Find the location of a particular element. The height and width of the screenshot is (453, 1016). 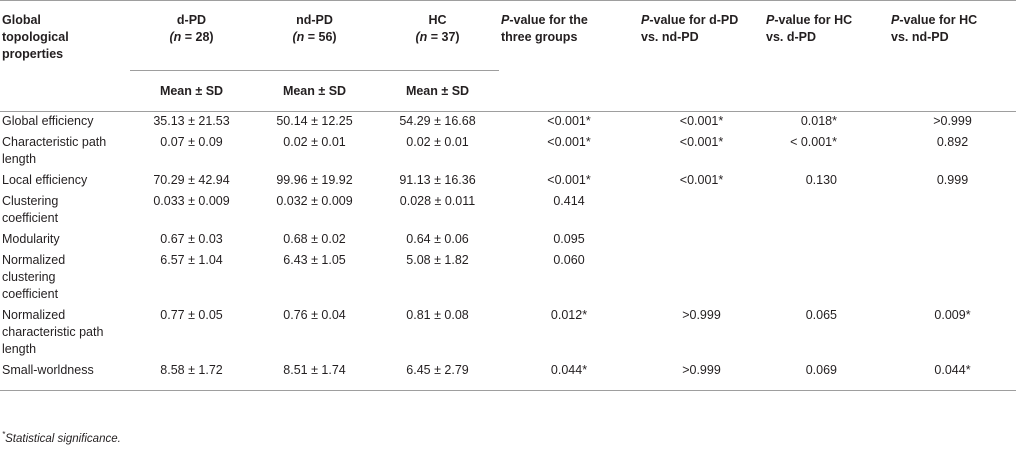

cell-hc: 0.02 ± 0.01 is located at coordinates (437, 142).